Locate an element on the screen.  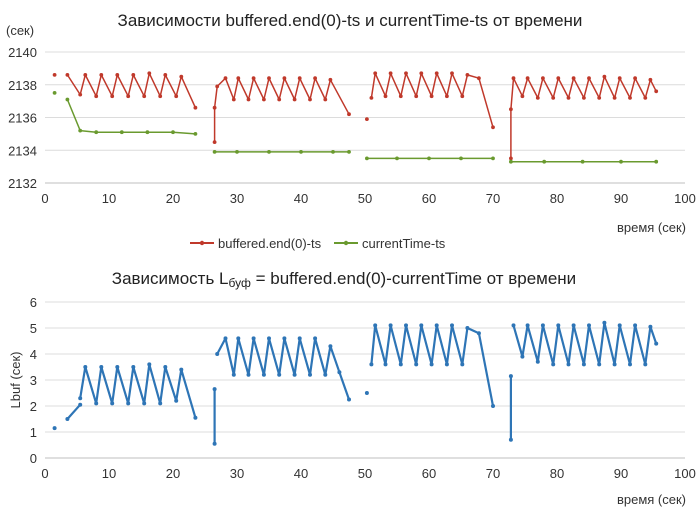
y-tick-label: 6 is located at coordinates (33, 302).